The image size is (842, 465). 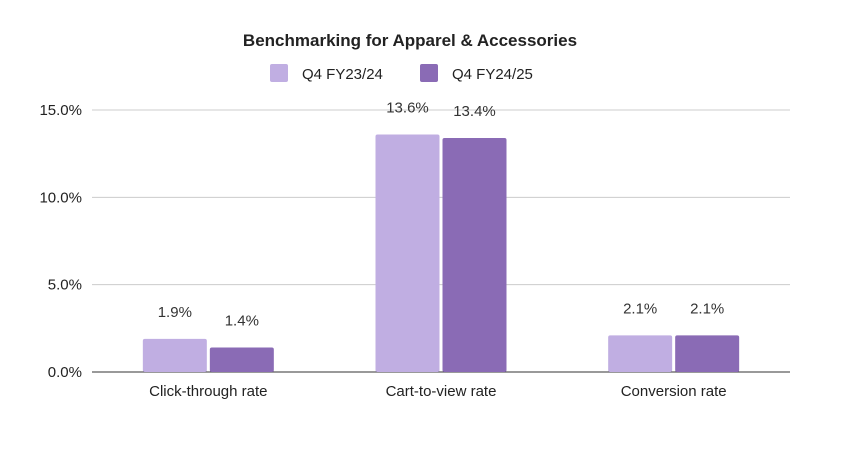 I want to click on chart-title: Benchmarking for Apparel & Accessories, so click(x=410, y=40).